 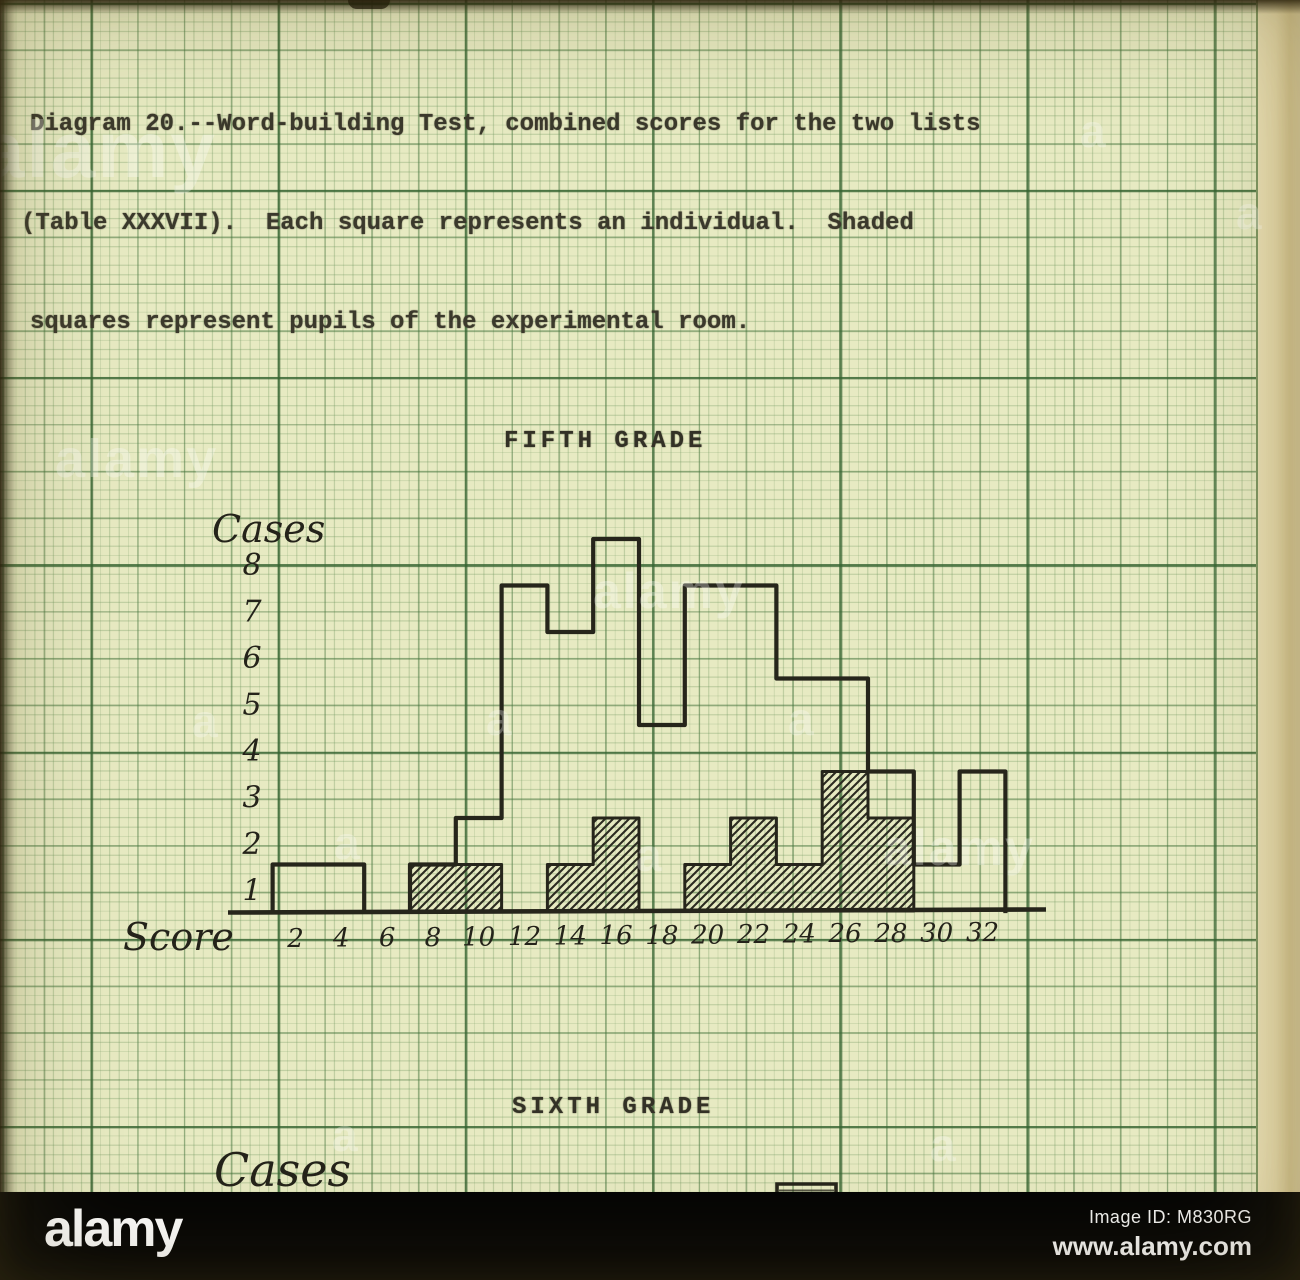 What do you see at coordinates (251, 728) in the screenshot?
I see `y-axis-tick-labels: 1 2 3 4 5 6 7 8` at bounding box center [251, 728].